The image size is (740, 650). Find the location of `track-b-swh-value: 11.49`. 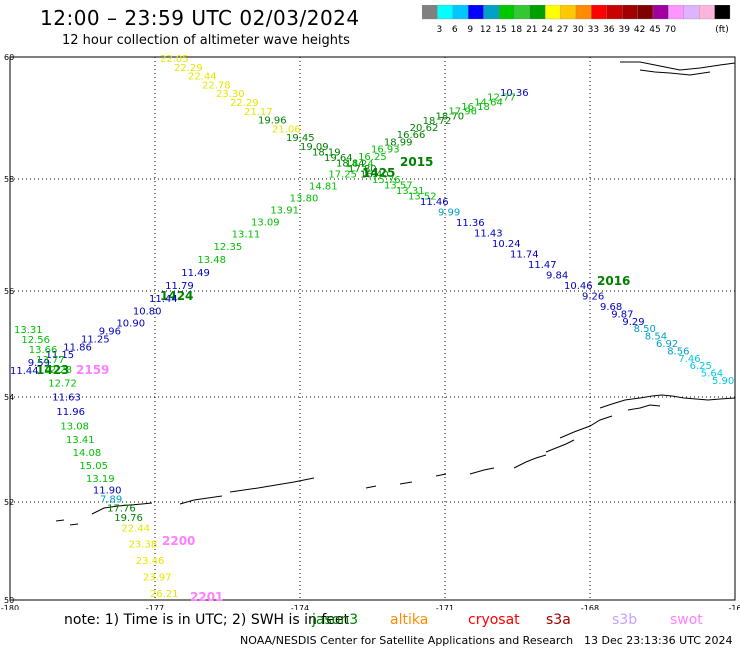

track-b-swh-value: 11.49 is located at coordinates (195, 273).